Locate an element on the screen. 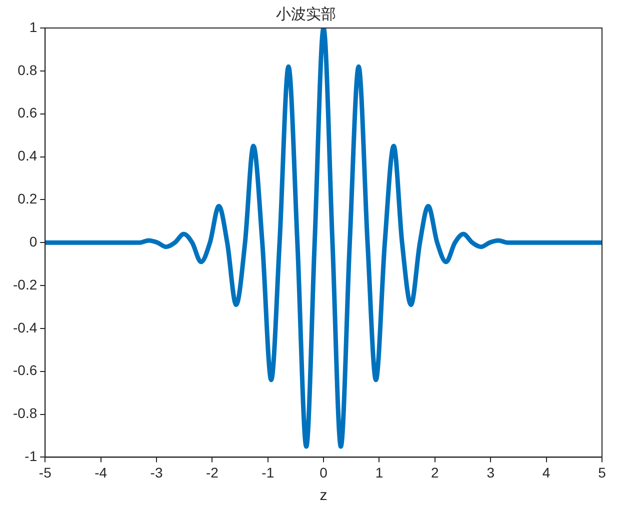  chart-title: 小波实部 is located at coordinates (306, 15).